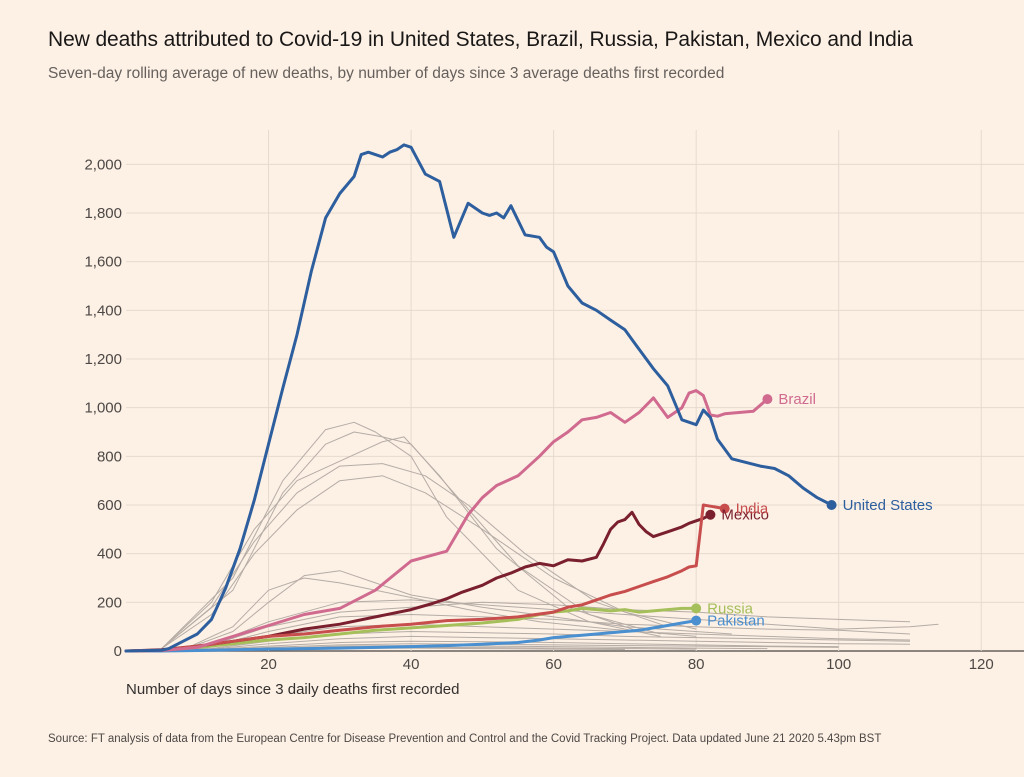  What do you see at coordinates (411, 664) in the screenshot?
I see `x-tick-label: 40` at bounding box center [411, 664].